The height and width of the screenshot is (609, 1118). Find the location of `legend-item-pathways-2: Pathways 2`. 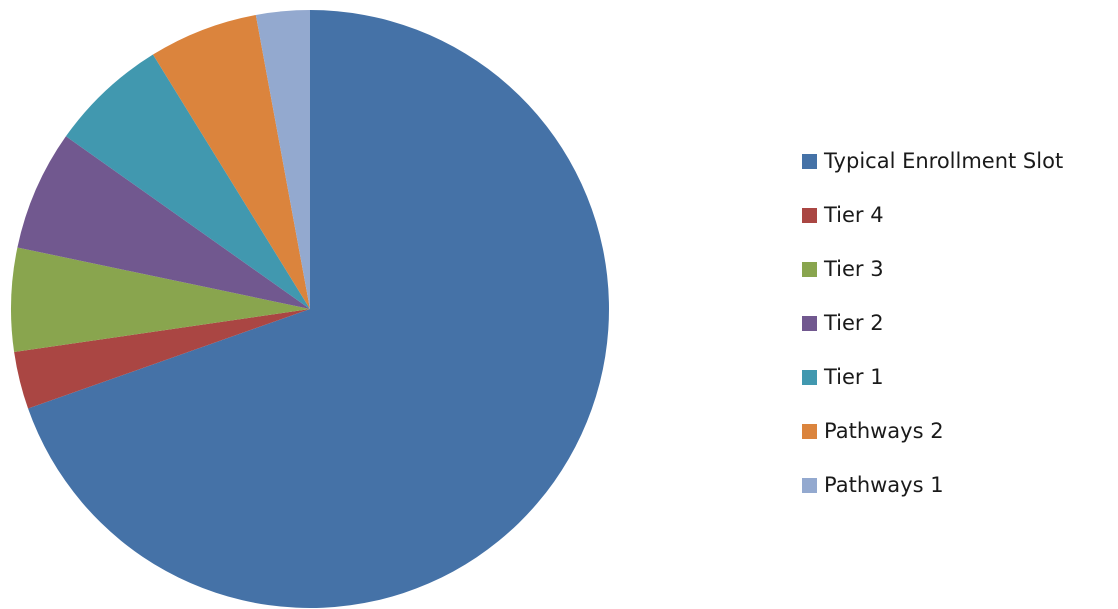

legend-item-pathways-2: Pathways 2 is located at coordinates (932, 431).